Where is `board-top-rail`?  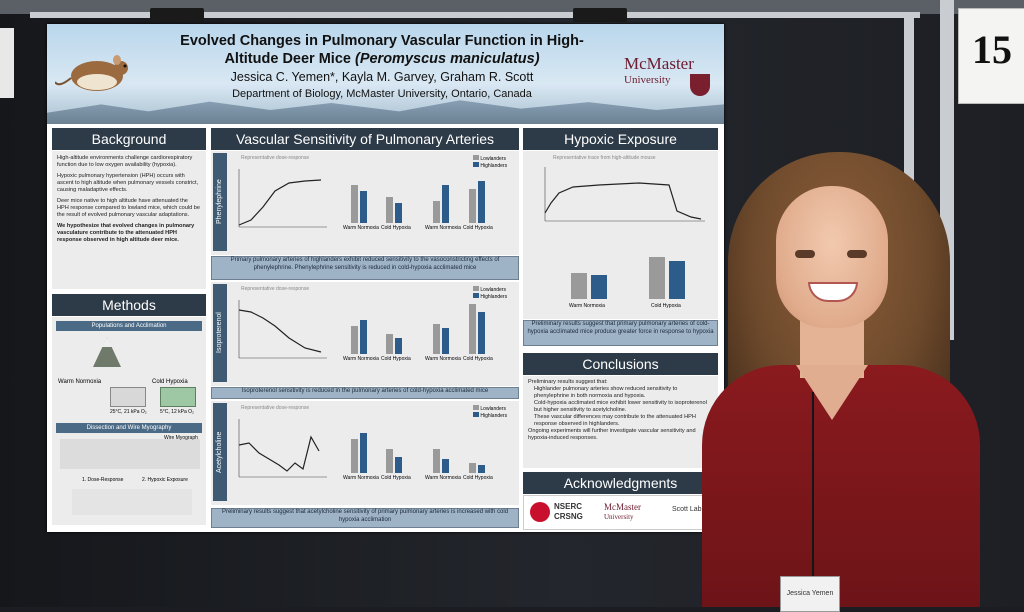
board-top-rail is located at coordinates (475, 15).